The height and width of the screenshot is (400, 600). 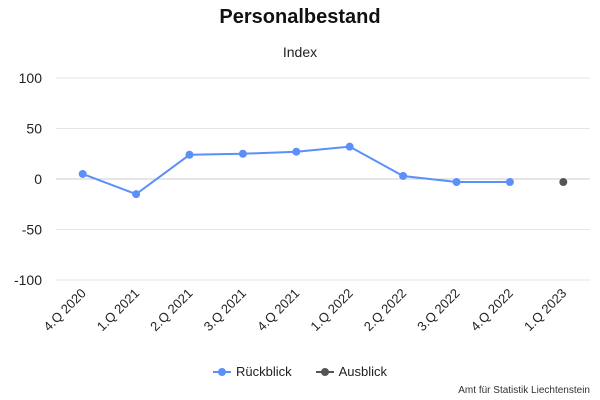 What do you see at coordinates (323, 170) in the screenshot?
I see `series-layer` at bounding box center [323, 170].